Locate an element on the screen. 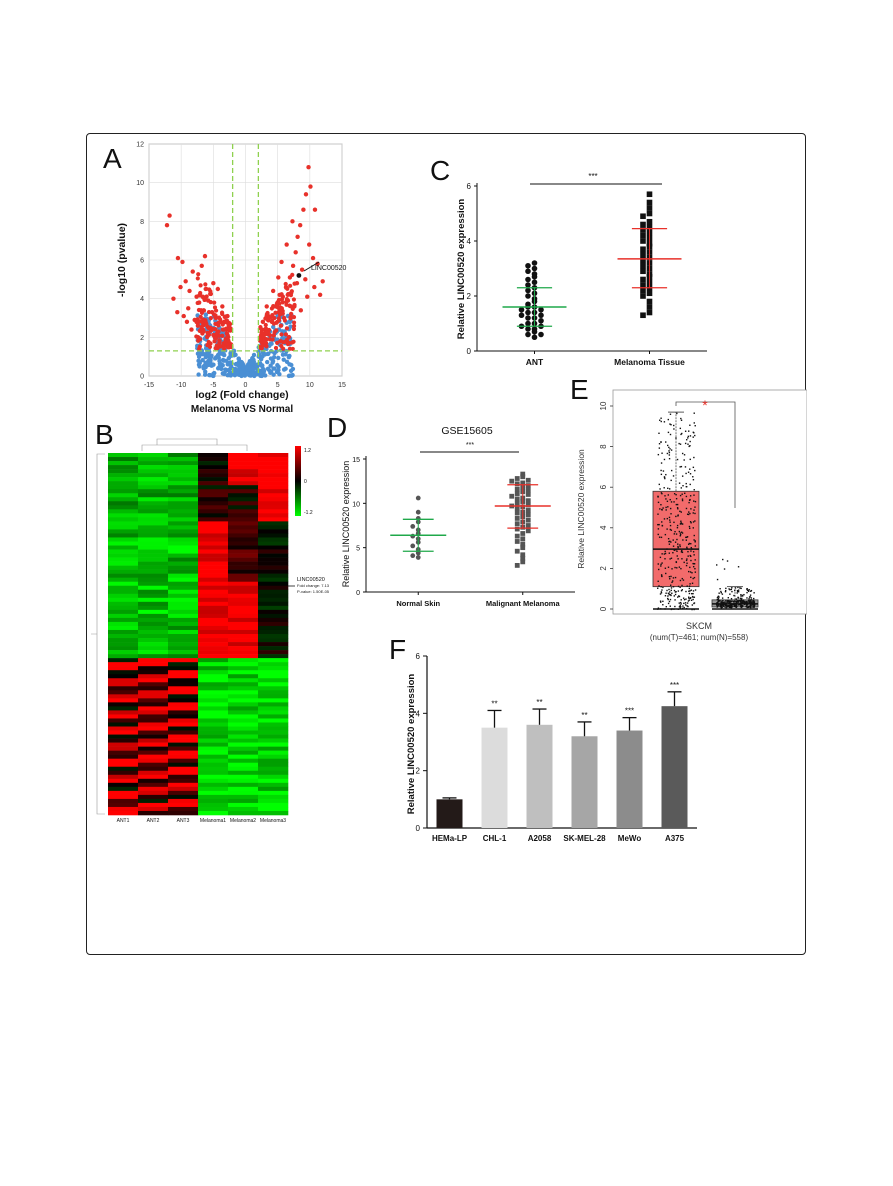  volcano-annotation-arrow is located at coordinates (311, 266).